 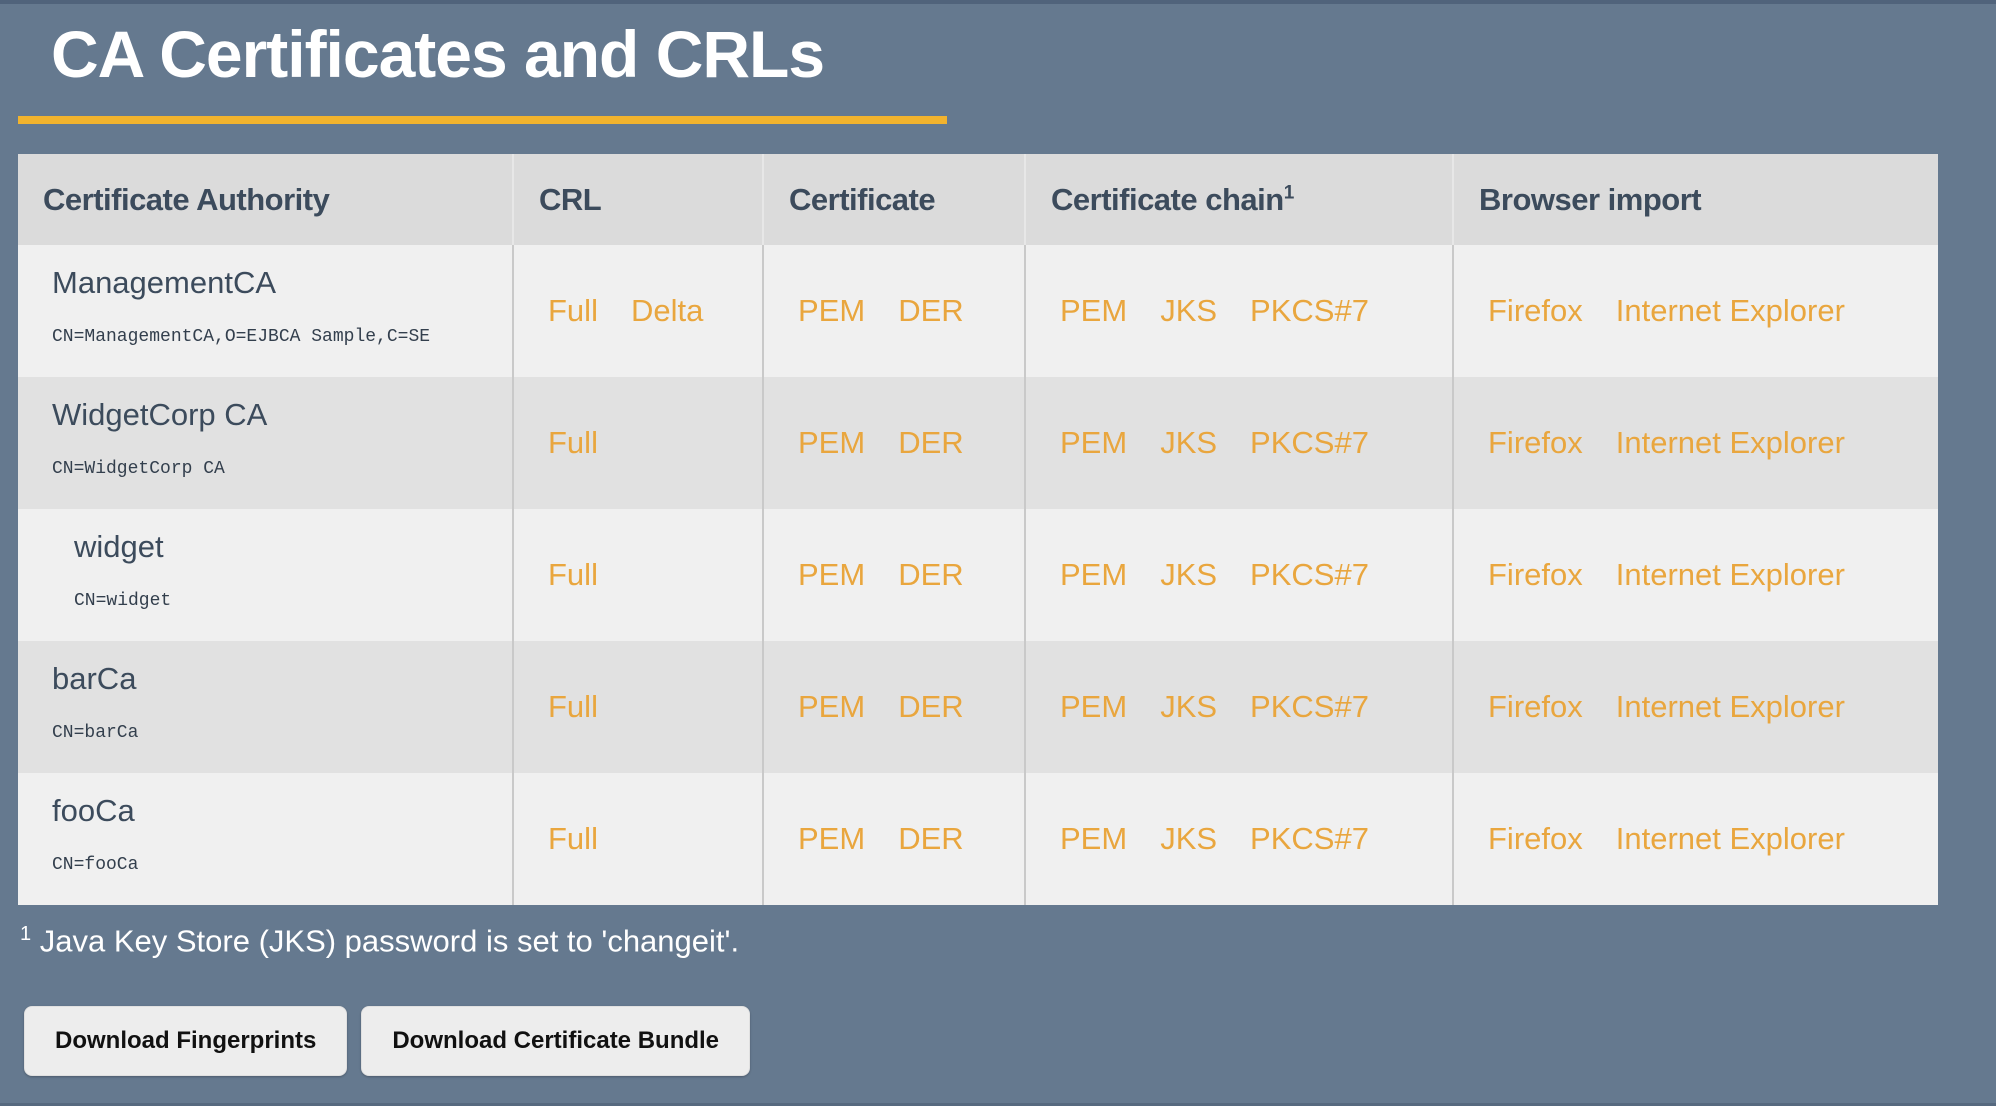 I want to click on window-bottom-edge, so click(x=998, y=1104).